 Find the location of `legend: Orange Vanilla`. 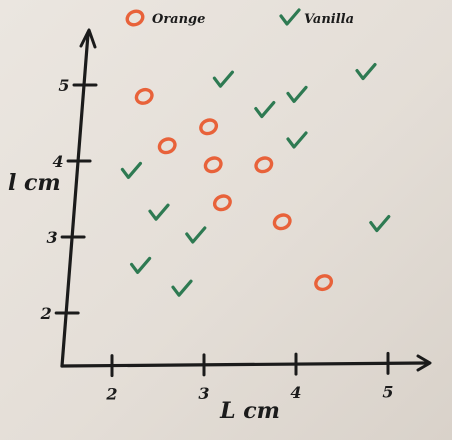

legend: Orange Vanilla is located at coordinates (239, 17).